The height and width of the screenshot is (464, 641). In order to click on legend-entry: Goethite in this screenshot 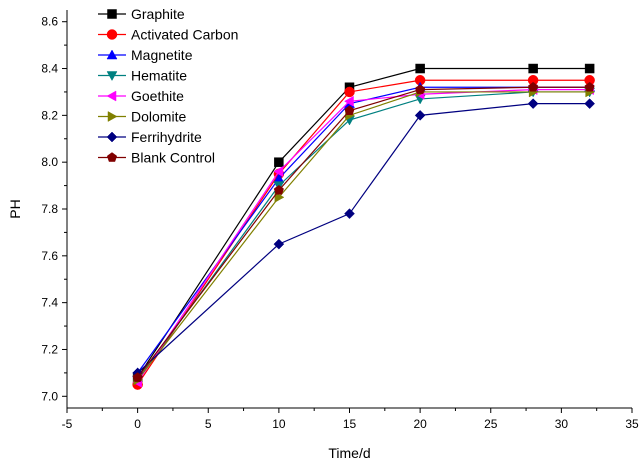, I will do `click(141, 96)`.